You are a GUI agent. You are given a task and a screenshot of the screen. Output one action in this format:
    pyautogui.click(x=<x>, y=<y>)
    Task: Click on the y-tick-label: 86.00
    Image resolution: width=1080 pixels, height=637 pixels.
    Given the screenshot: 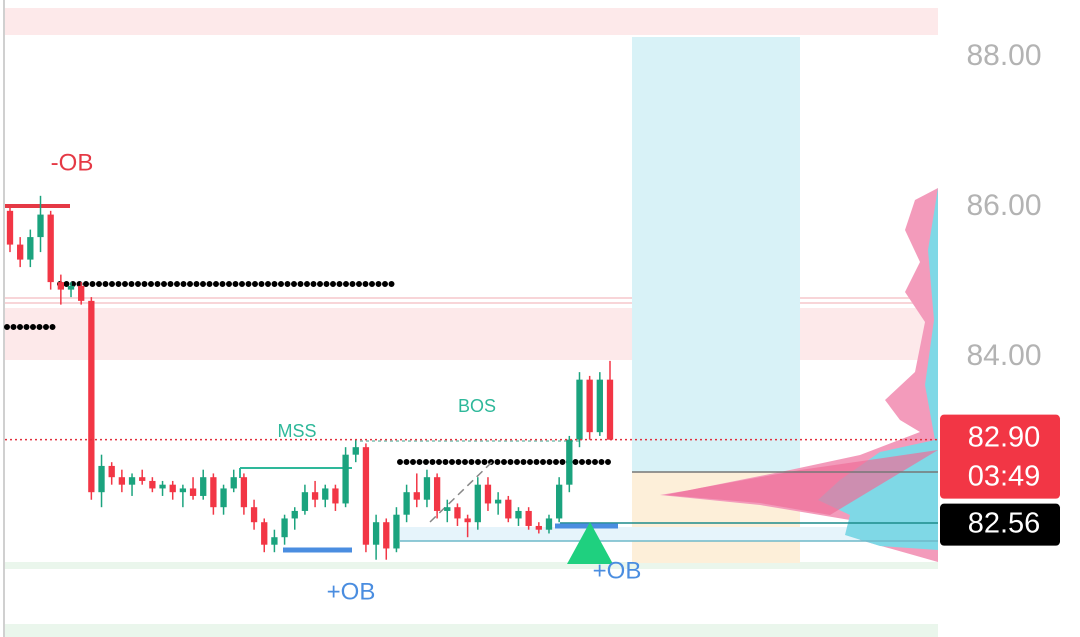 What is the action you would take?
    pyautogui.click(x=1003, y=205)
    